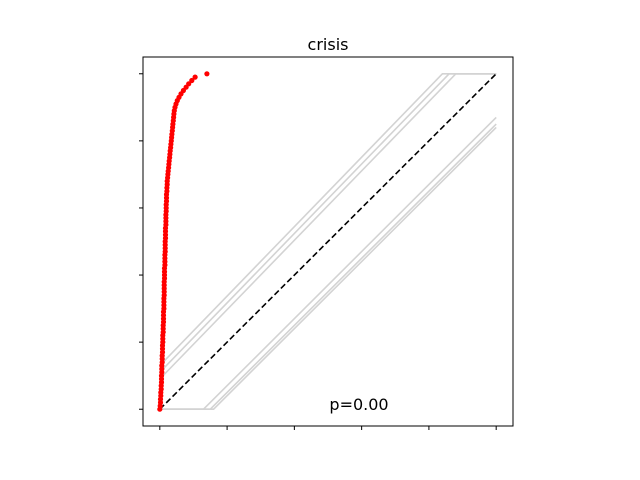 The width and height of the screenshot is (640, 480). I want to click on p-value-annotation: p=0.00, so click(358, 404).